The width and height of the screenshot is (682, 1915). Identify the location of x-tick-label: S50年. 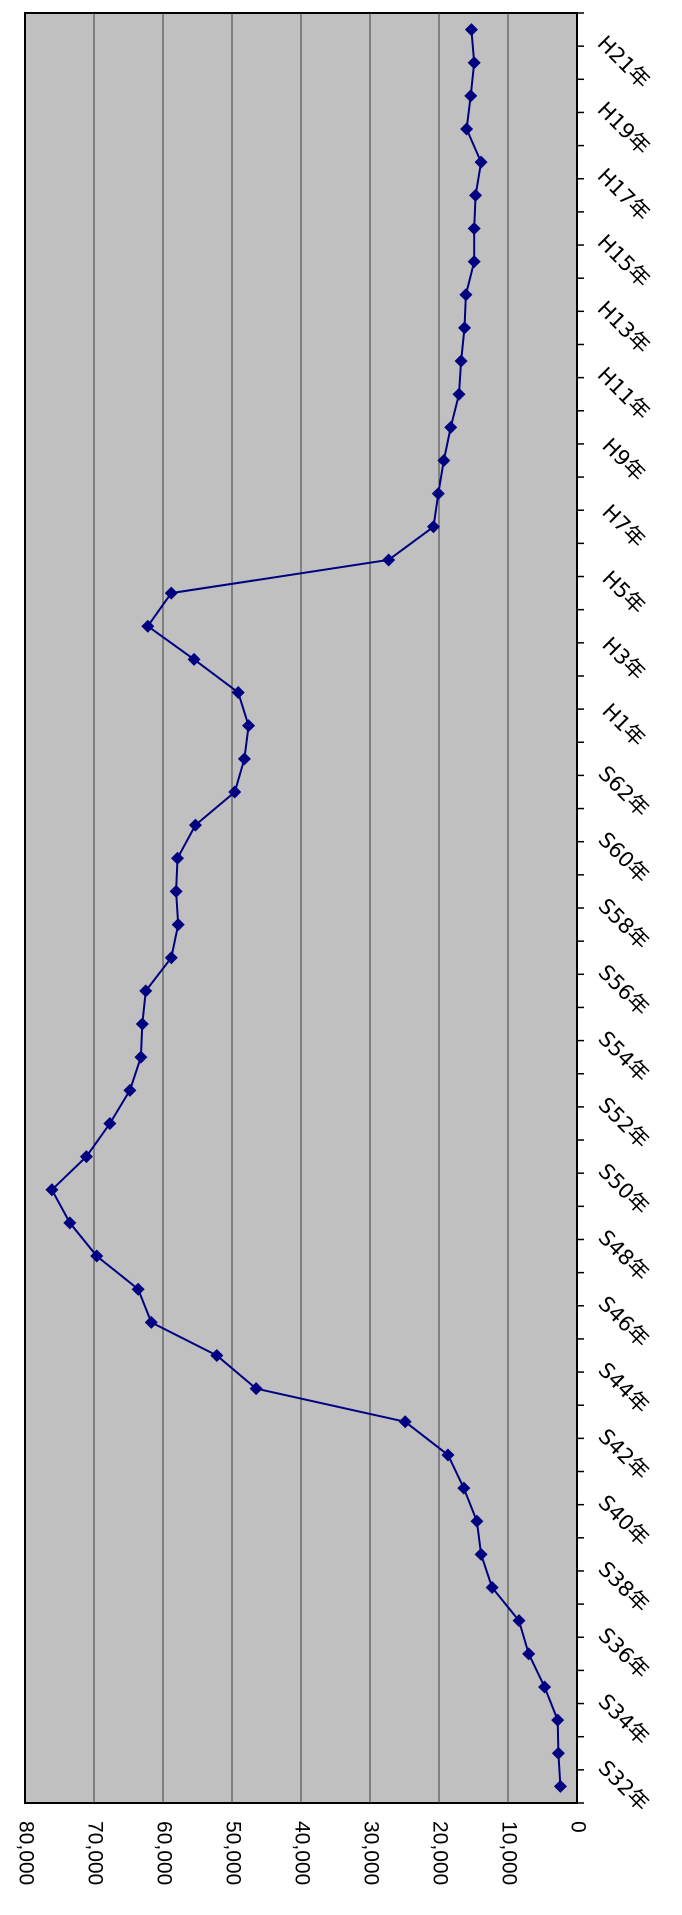
(624, 1189).